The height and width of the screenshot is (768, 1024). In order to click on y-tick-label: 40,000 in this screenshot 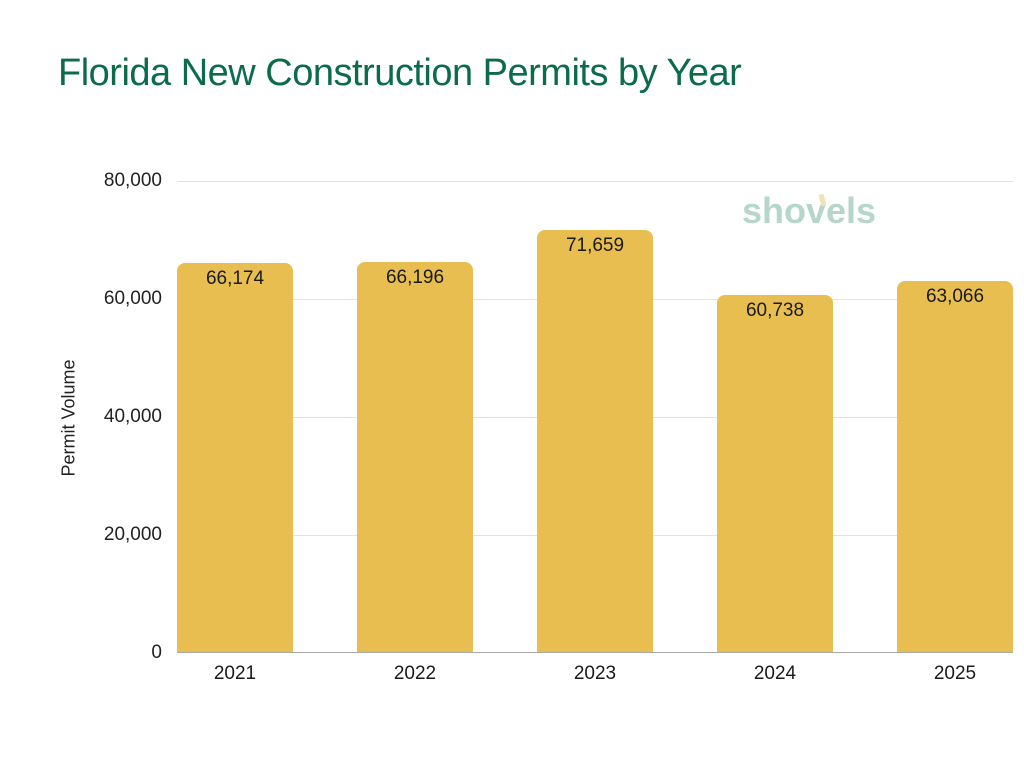, I will do `click(132, 416)`.